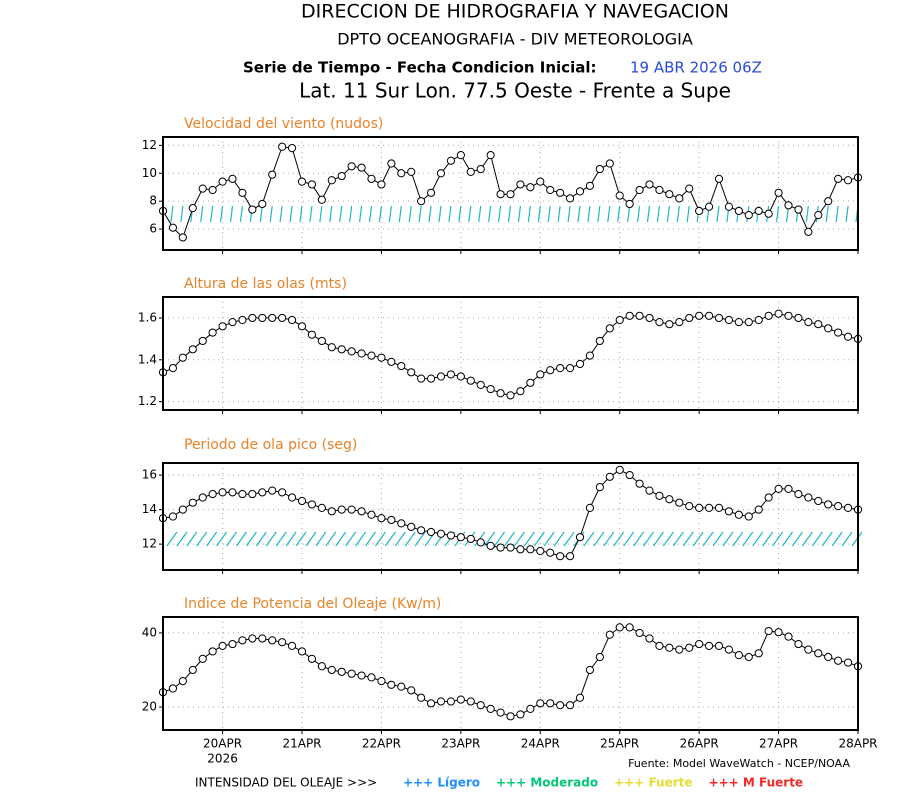 This screenshot has width=900, height=800. I want to click on series-line, so click(510, 513).